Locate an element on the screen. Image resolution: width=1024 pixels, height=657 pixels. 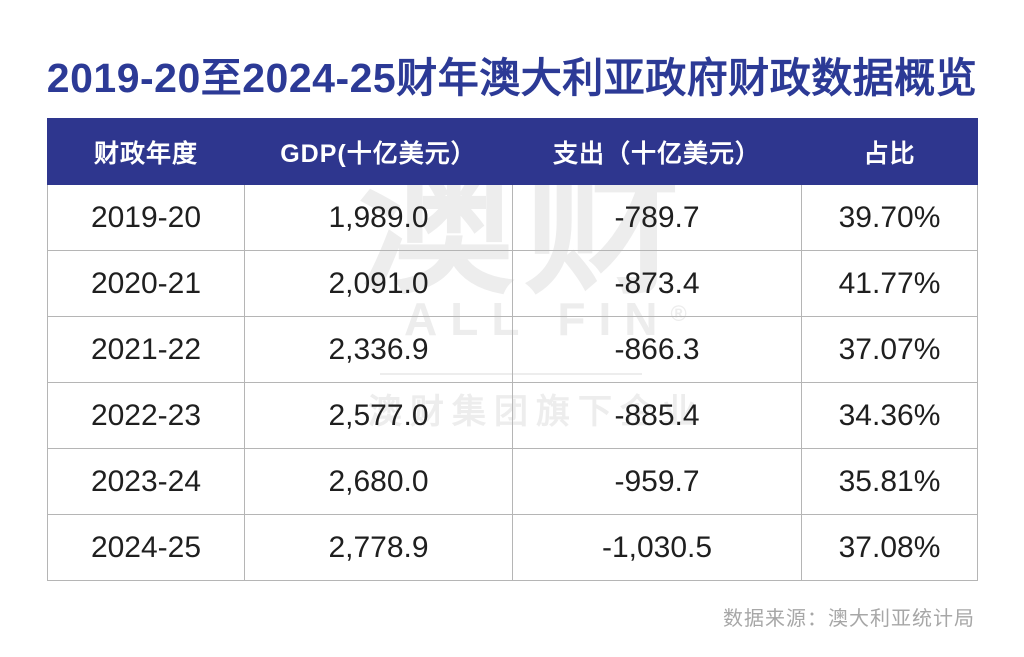
table-row: 2023-24 2,680.0 -959.7 35.81% is located at coordinates (512, 481).